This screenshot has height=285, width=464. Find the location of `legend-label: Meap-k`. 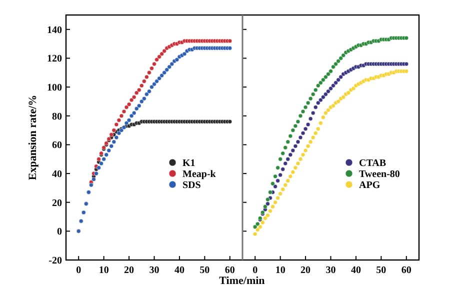

legend-label: Meap-k is located at coordinates (199, 174).